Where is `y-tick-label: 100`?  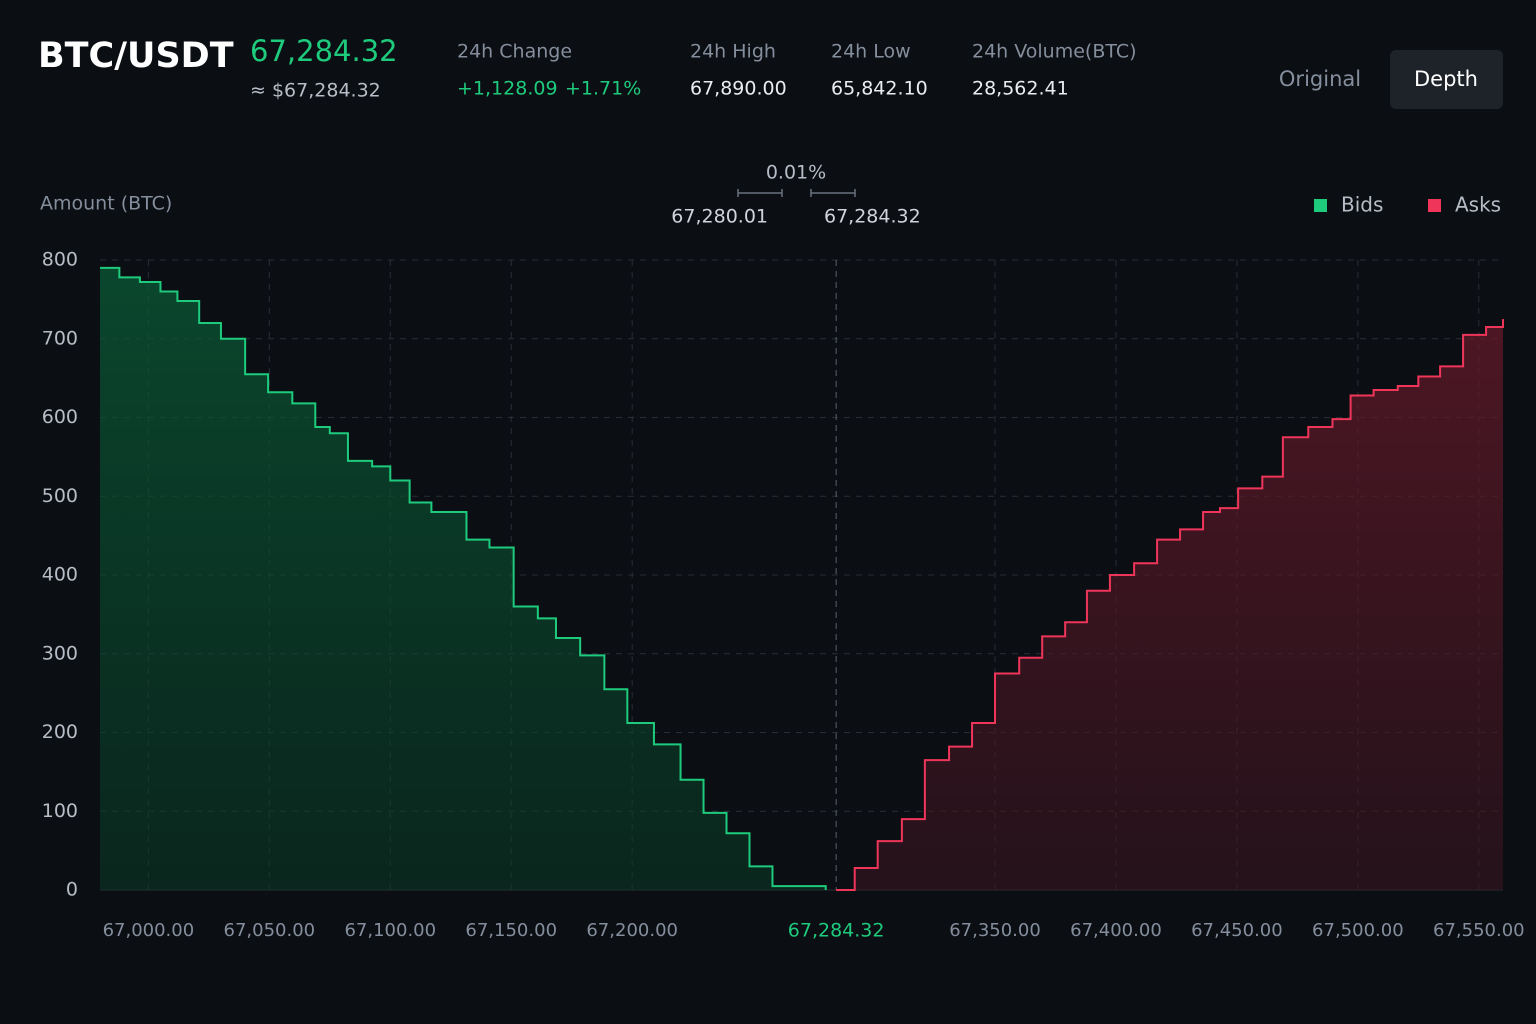 y-tick-label: 100 is located at coordinates (60, 811).